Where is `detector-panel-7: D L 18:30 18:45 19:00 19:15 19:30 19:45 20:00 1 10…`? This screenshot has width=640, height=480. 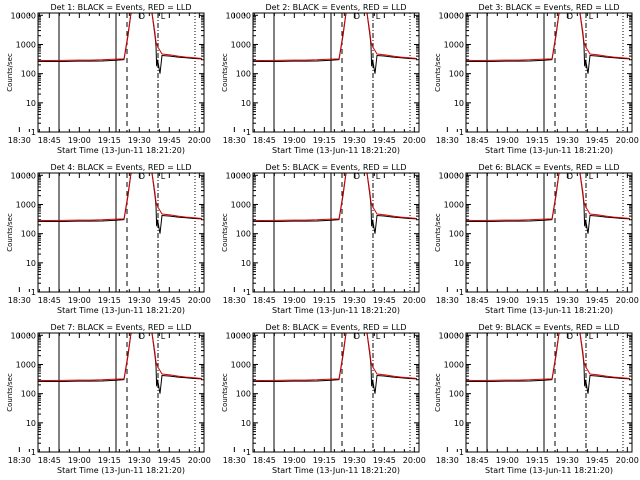
detector-panel-7: D L 18:30 18:45 19:00 19:15 19:30 19:45 20:00 1 10… is located at coordinates (108, 399).